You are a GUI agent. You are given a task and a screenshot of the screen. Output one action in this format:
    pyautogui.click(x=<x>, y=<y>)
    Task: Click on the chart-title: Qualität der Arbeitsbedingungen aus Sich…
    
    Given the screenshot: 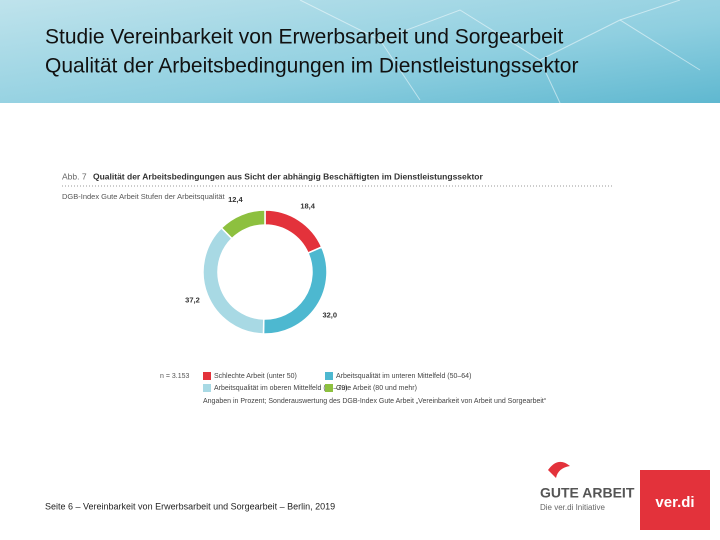 What is the action you would take?
    pyautogui.click(x=288, y=176)
    